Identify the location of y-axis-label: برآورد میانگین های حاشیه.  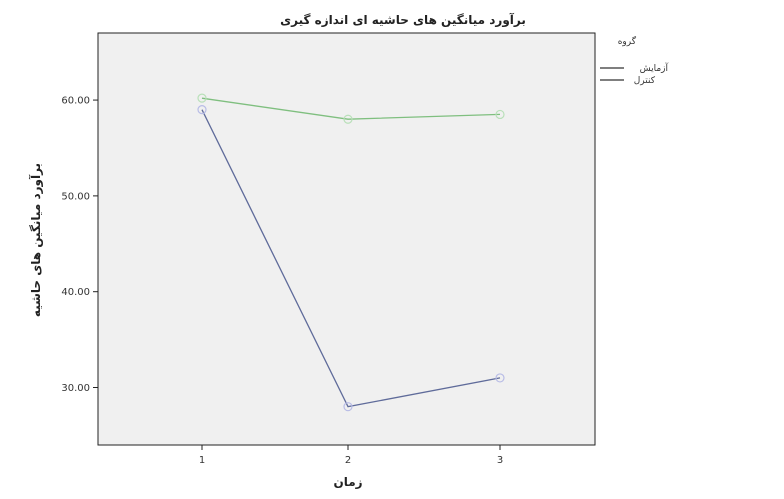
(36, 240).